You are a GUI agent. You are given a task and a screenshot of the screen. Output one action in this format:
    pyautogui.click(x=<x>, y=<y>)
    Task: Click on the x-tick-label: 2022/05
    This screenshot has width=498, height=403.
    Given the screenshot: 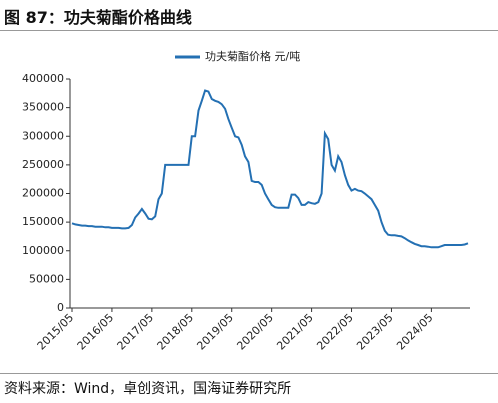 What is the action you would take?
    pyautogui.click(x=335, y=332)
    